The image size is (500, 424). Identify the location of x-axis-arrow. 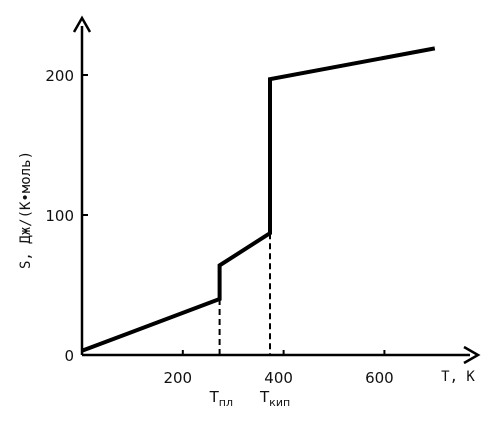
(472, 355).